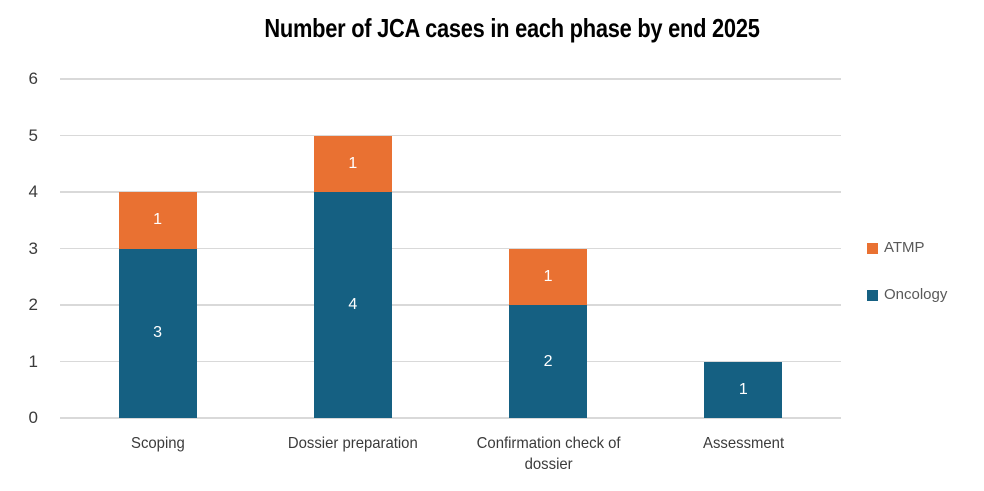 The height and width of the screenshot is (491, 984). Describe the element at coordinates (33, 417) in the screenshot. I see `y-tick-label-0: 0` at that location.